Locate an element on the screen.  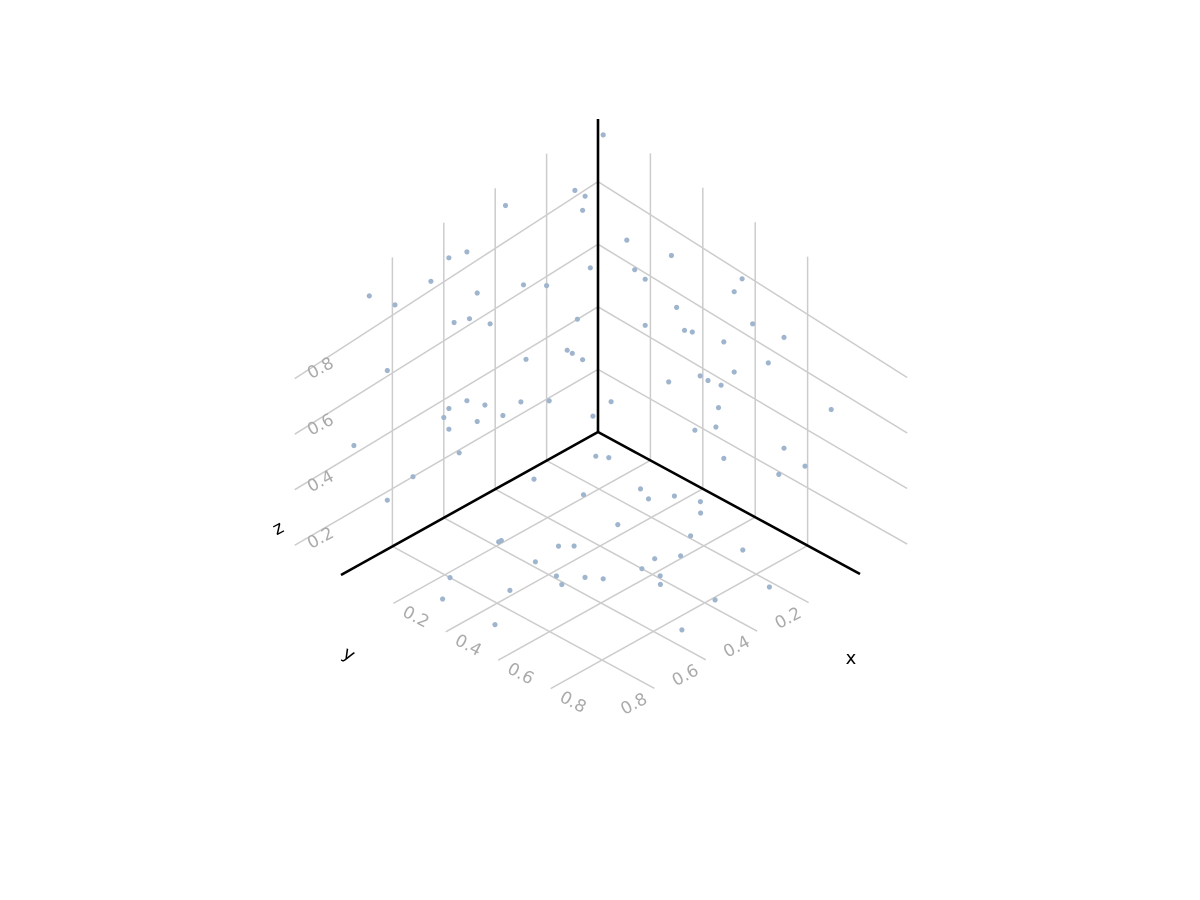
z-tick-label: 0.2 is located at coordinates (320, 538).